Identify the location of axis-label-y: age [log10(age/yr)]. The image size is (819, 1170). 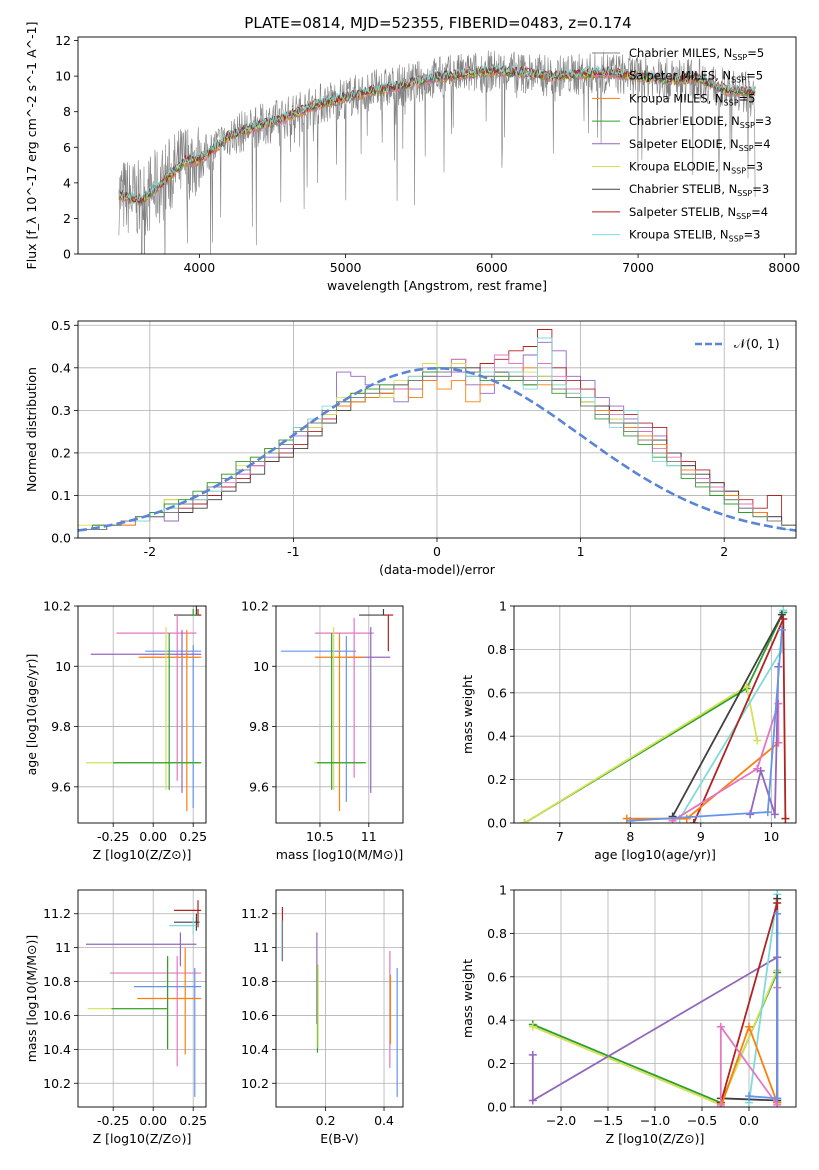
(31, 715).